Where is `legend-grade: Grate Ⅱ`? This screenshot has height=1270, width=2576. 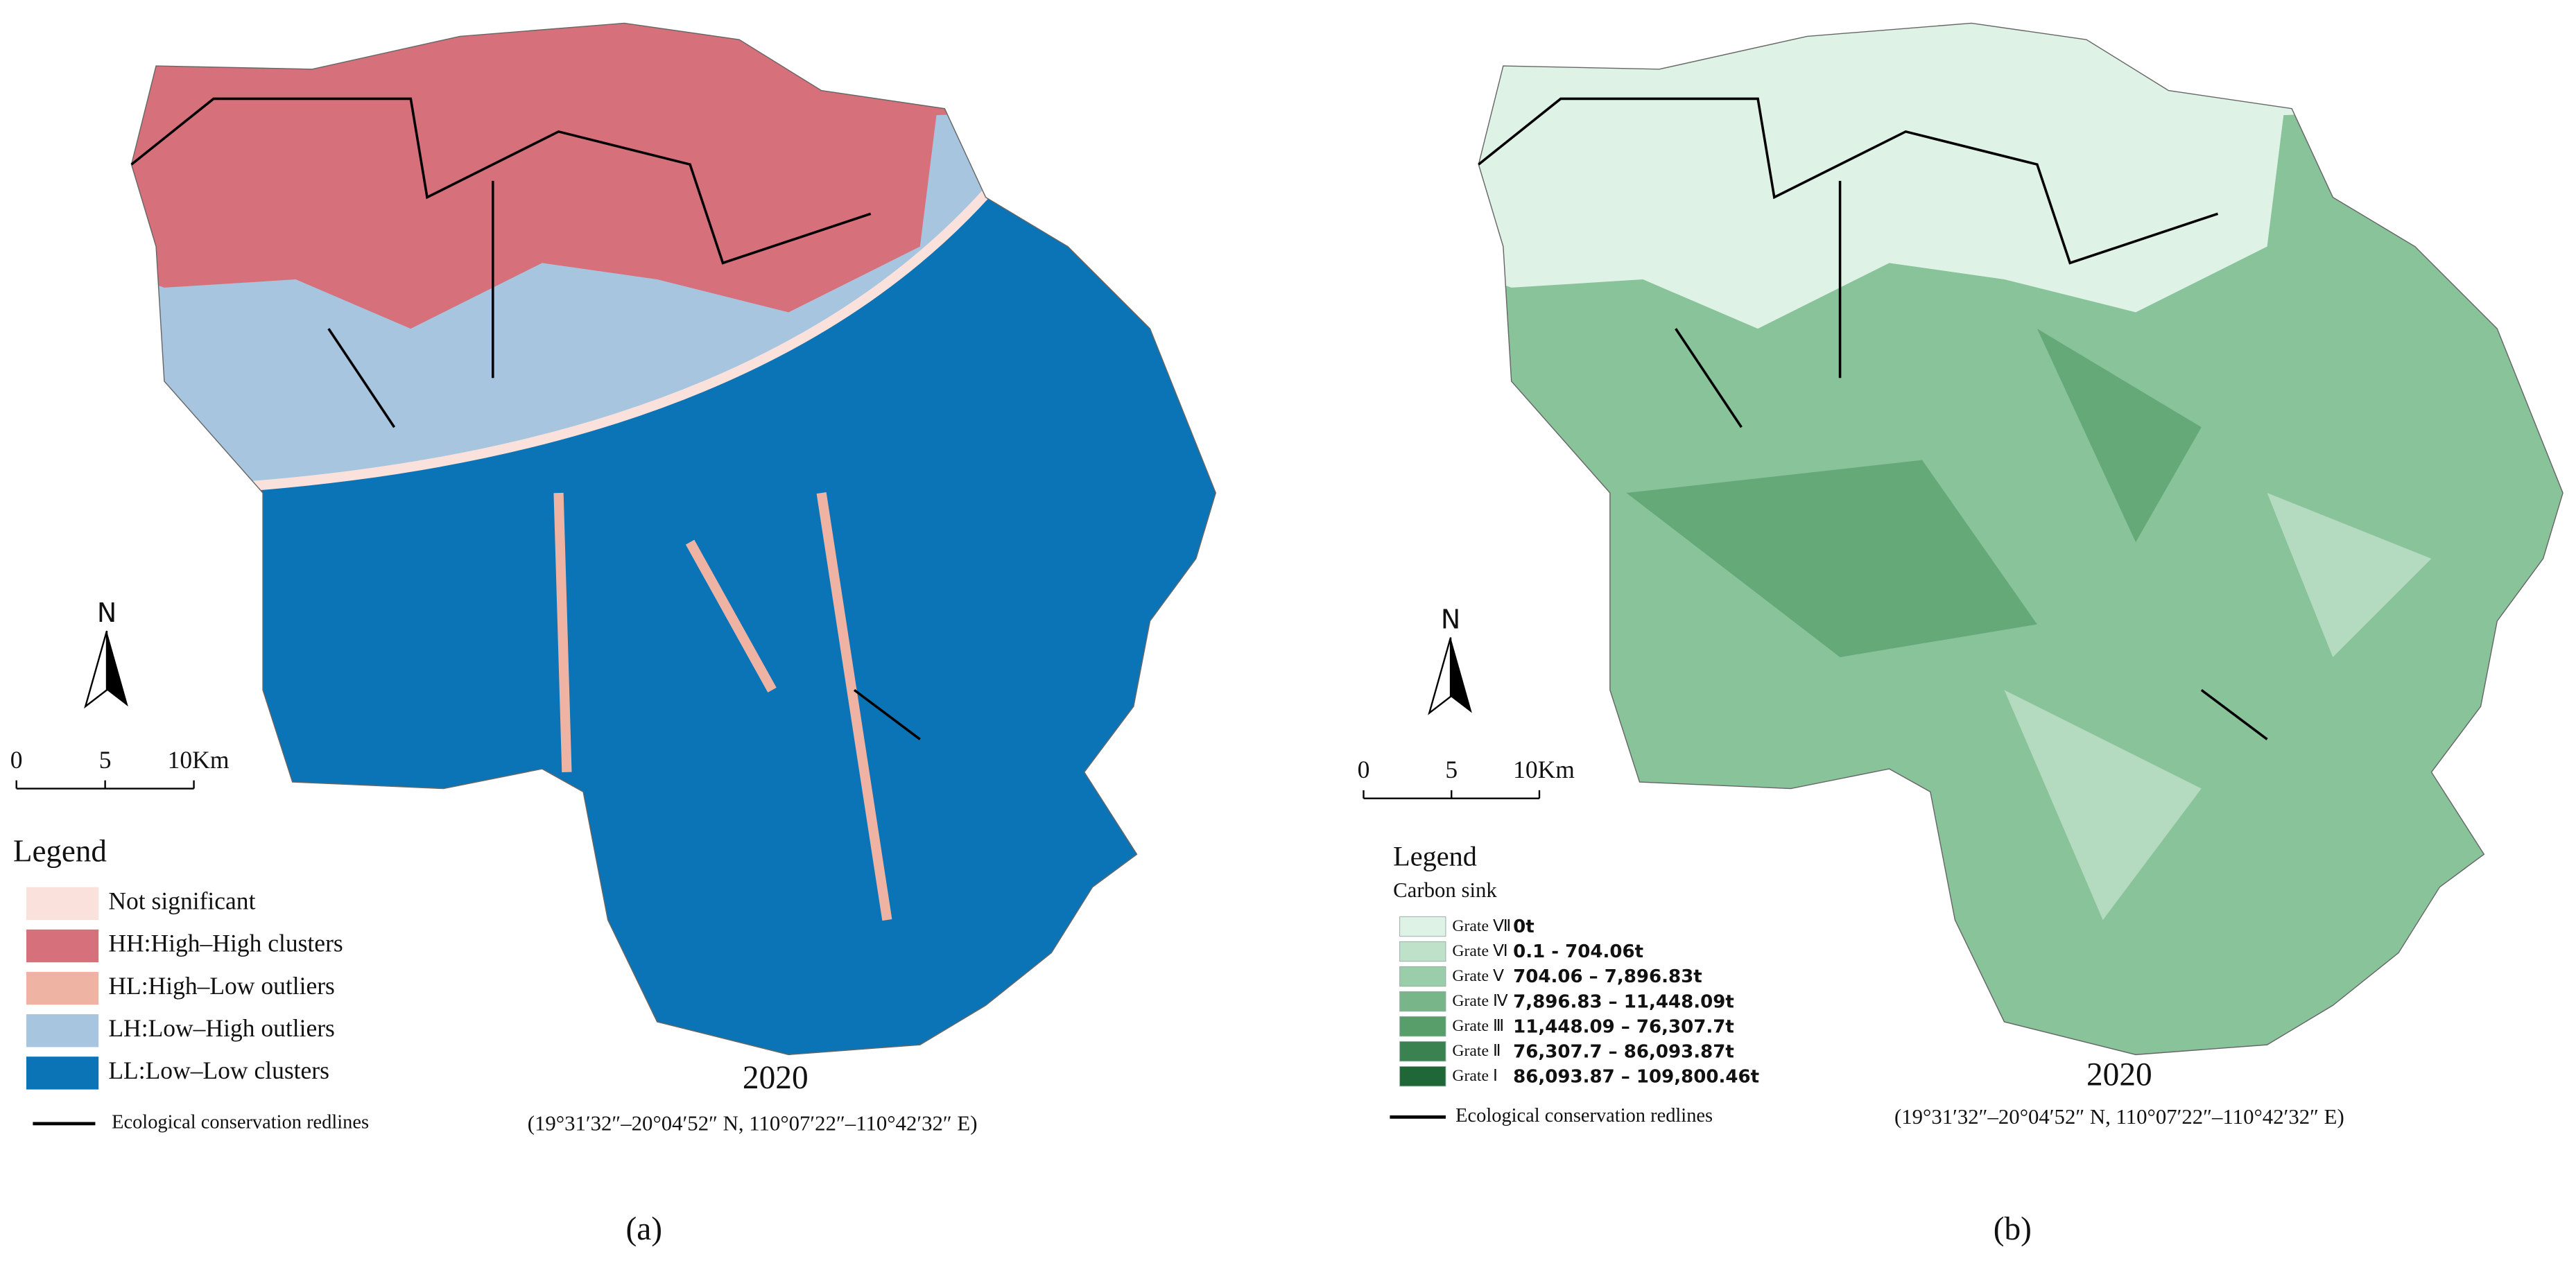 legend-grade: Grate Ⅱ is located at coordinates (1476, 1051).